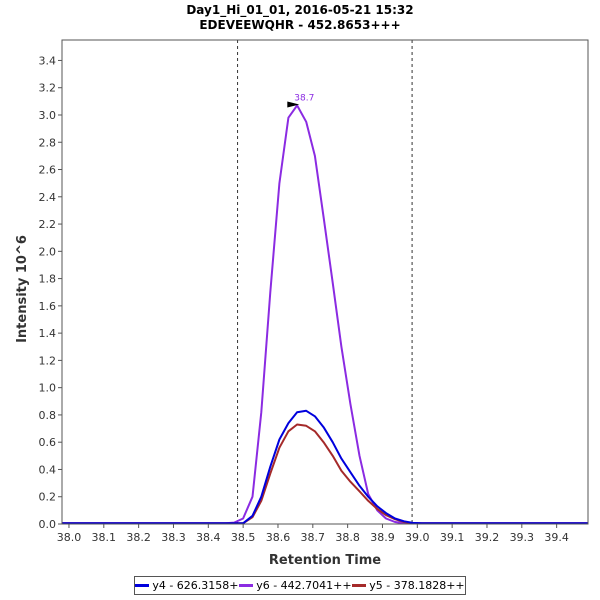 Image resolution: width=600 pixels, height=600 pixels. What do you see at coordinates (48, 279) in the screenshot?
I see `y-tick-label: 1.8` at bounding box center [48, 279].